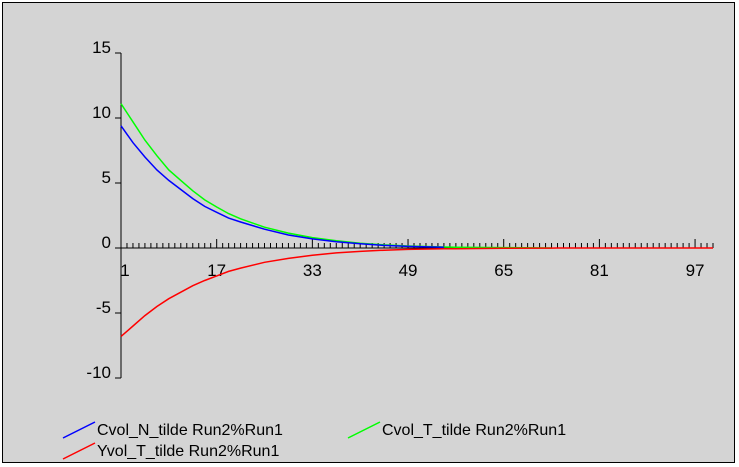 This screenshot has width=739, height=467. Describe the element at coordinates (216, 270) in the screenshot. I see `x-tick-label: 17` at that location.